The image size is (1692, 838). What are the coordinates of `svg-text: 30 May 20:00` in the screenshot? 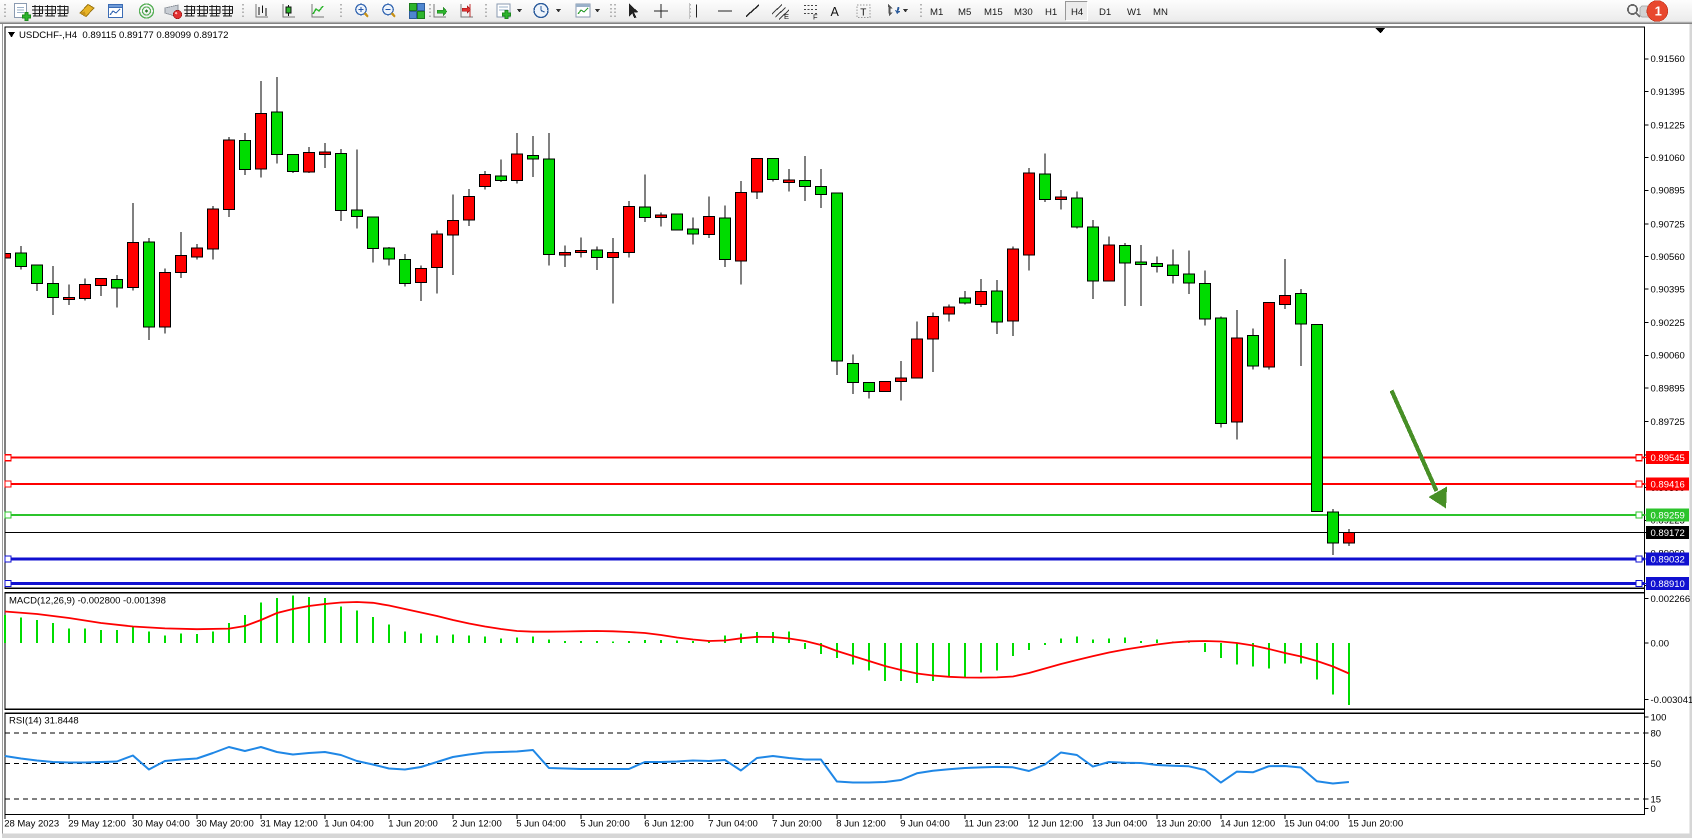 It's located at (225, 824).